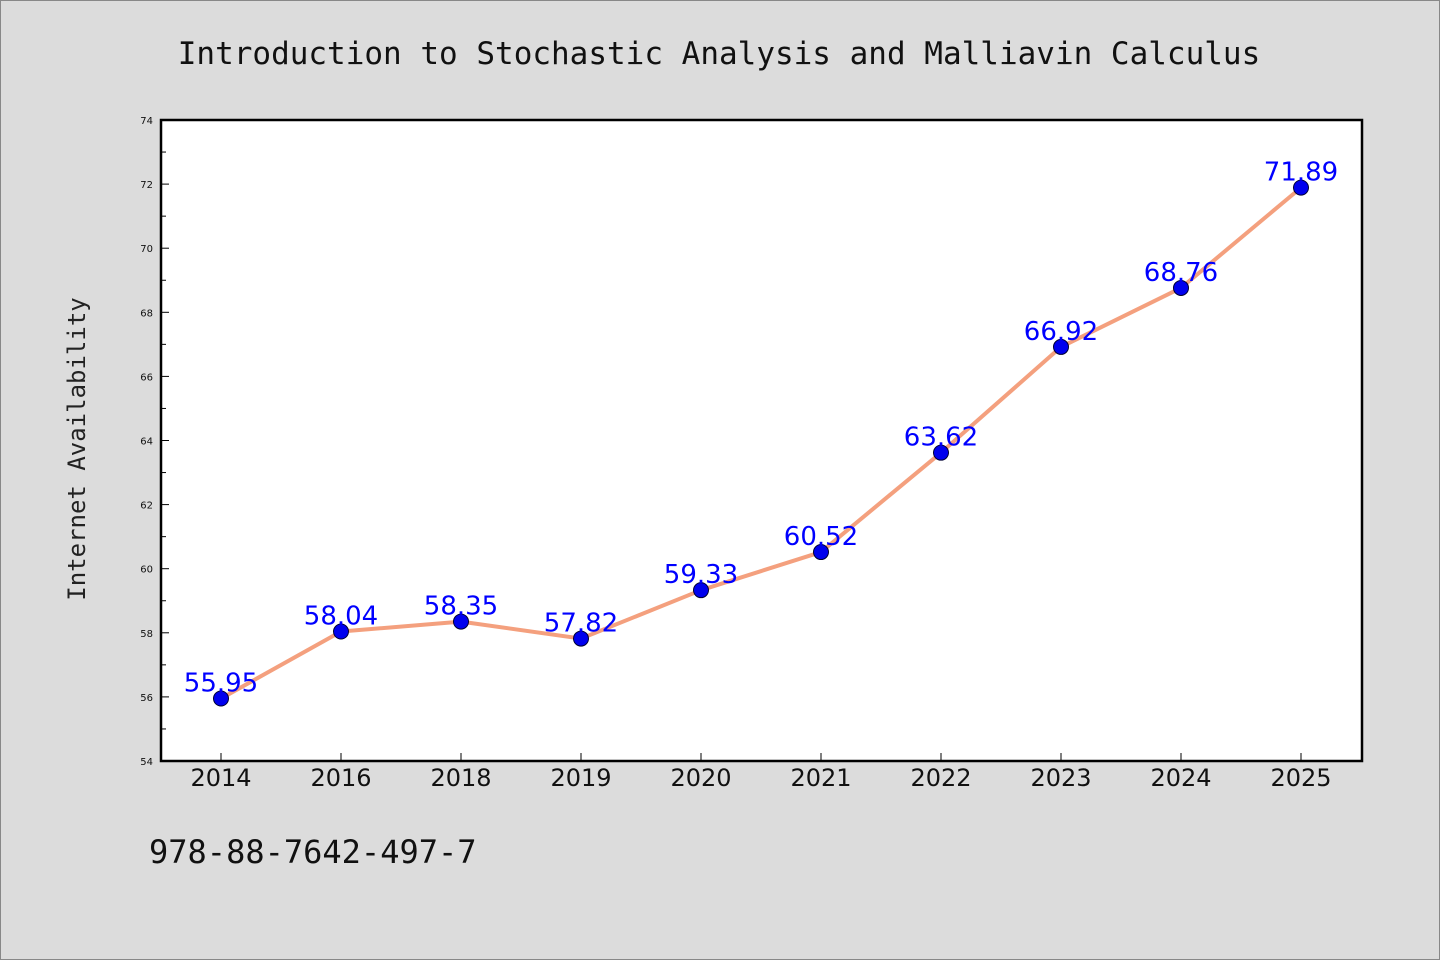 This screenshot has height=960, width=1440. What do you see at coordinates (1301, 173) in the screenshot?
I see `data-point-label: 71.89` at bounding box center [1301, 173].